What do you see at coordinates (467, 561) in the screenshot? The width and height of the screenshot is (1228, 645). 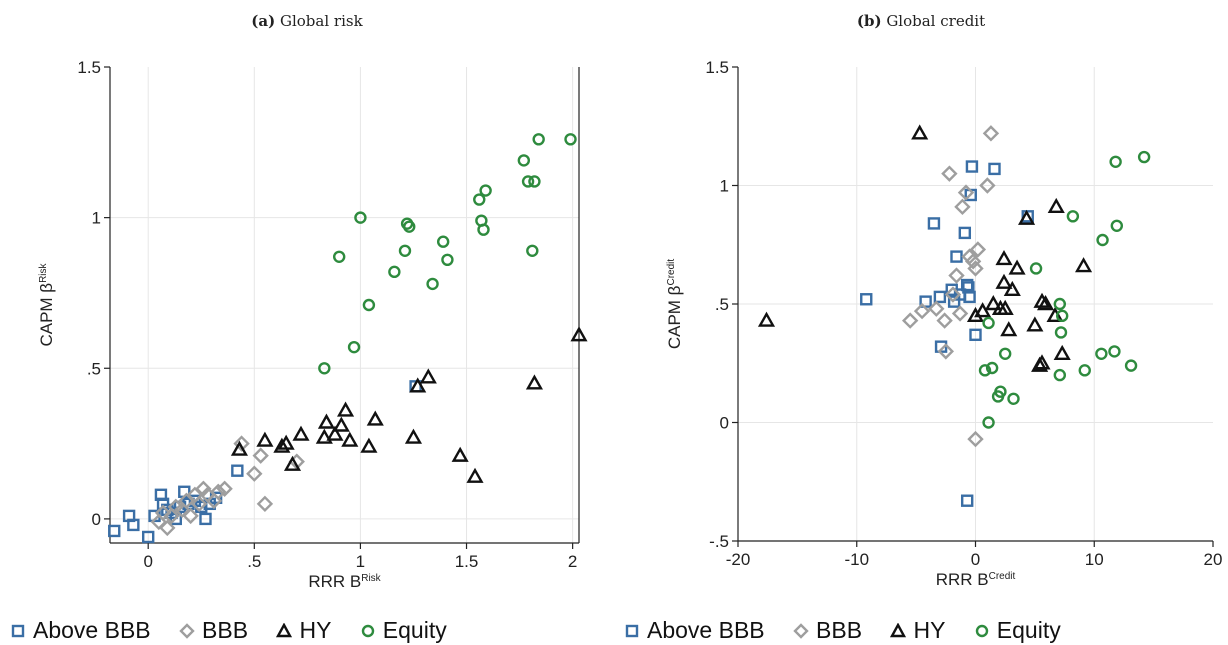 I see `x-tick-label: 1.5` at bounding box center [467, 561].